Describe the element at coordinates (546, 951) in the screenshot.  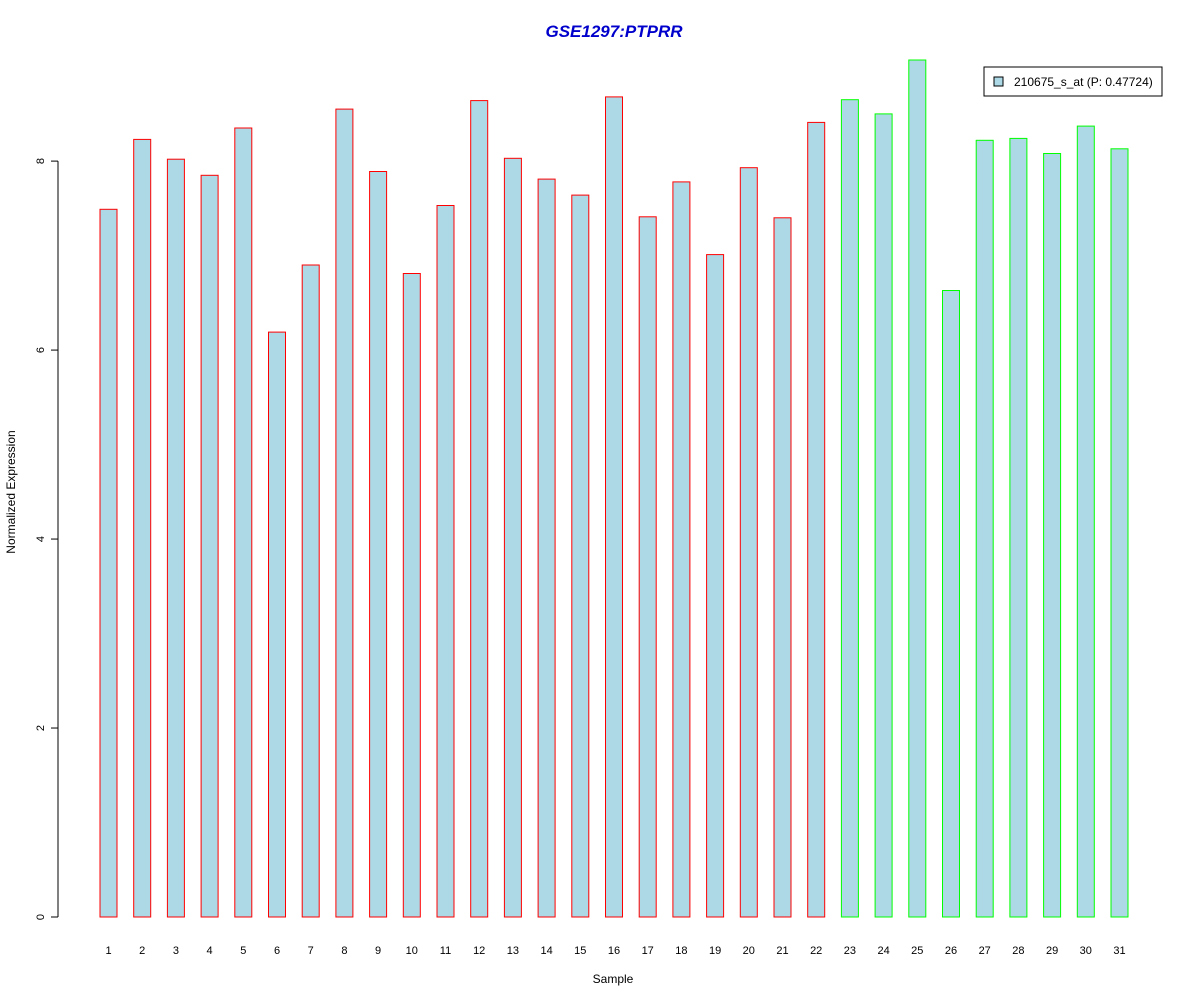
I see `x-tick-label: 14` at that location.